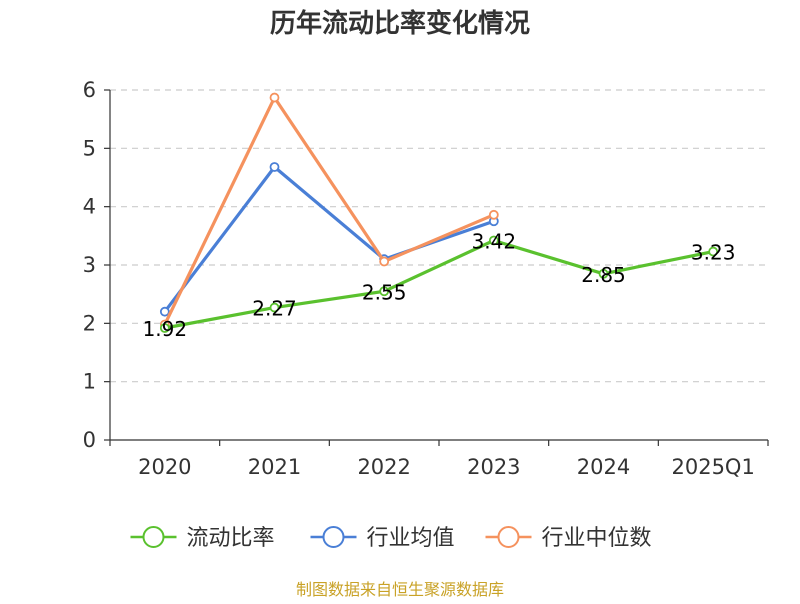 This screenshot has height=604, width=800. Describe the element at coordinates (712, 467) in the screenshot. I see `x-tick-label: 2025Q1` at that location.